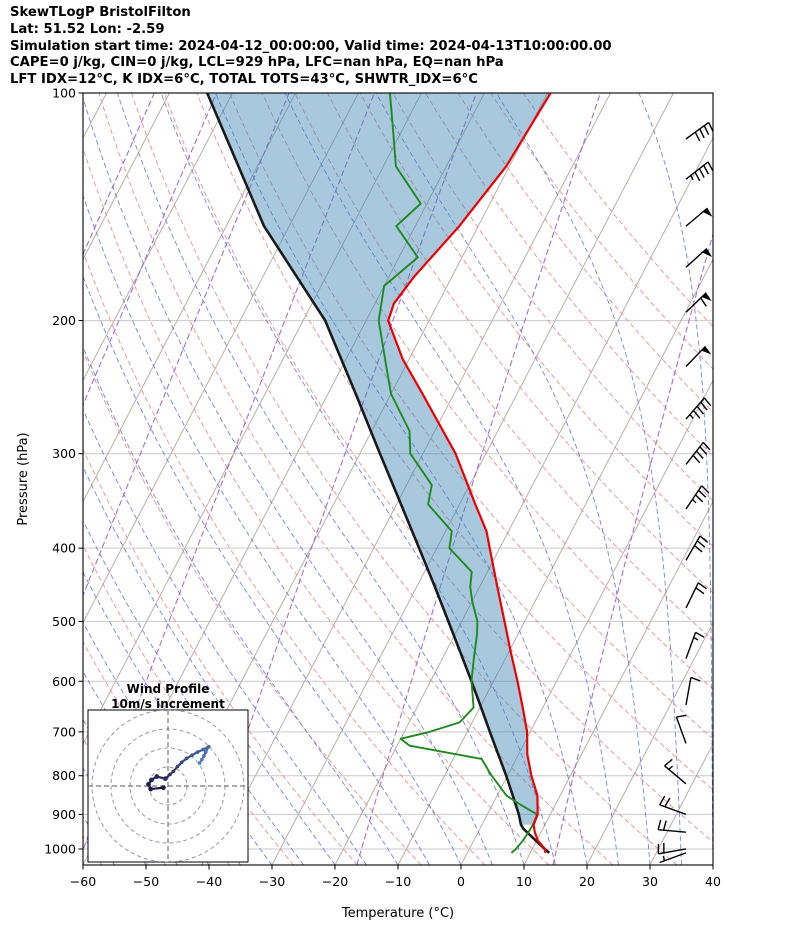  Describe the element at coordinates (83, 881) in the screenshot. I see `x-tick-label: −60` at that location.